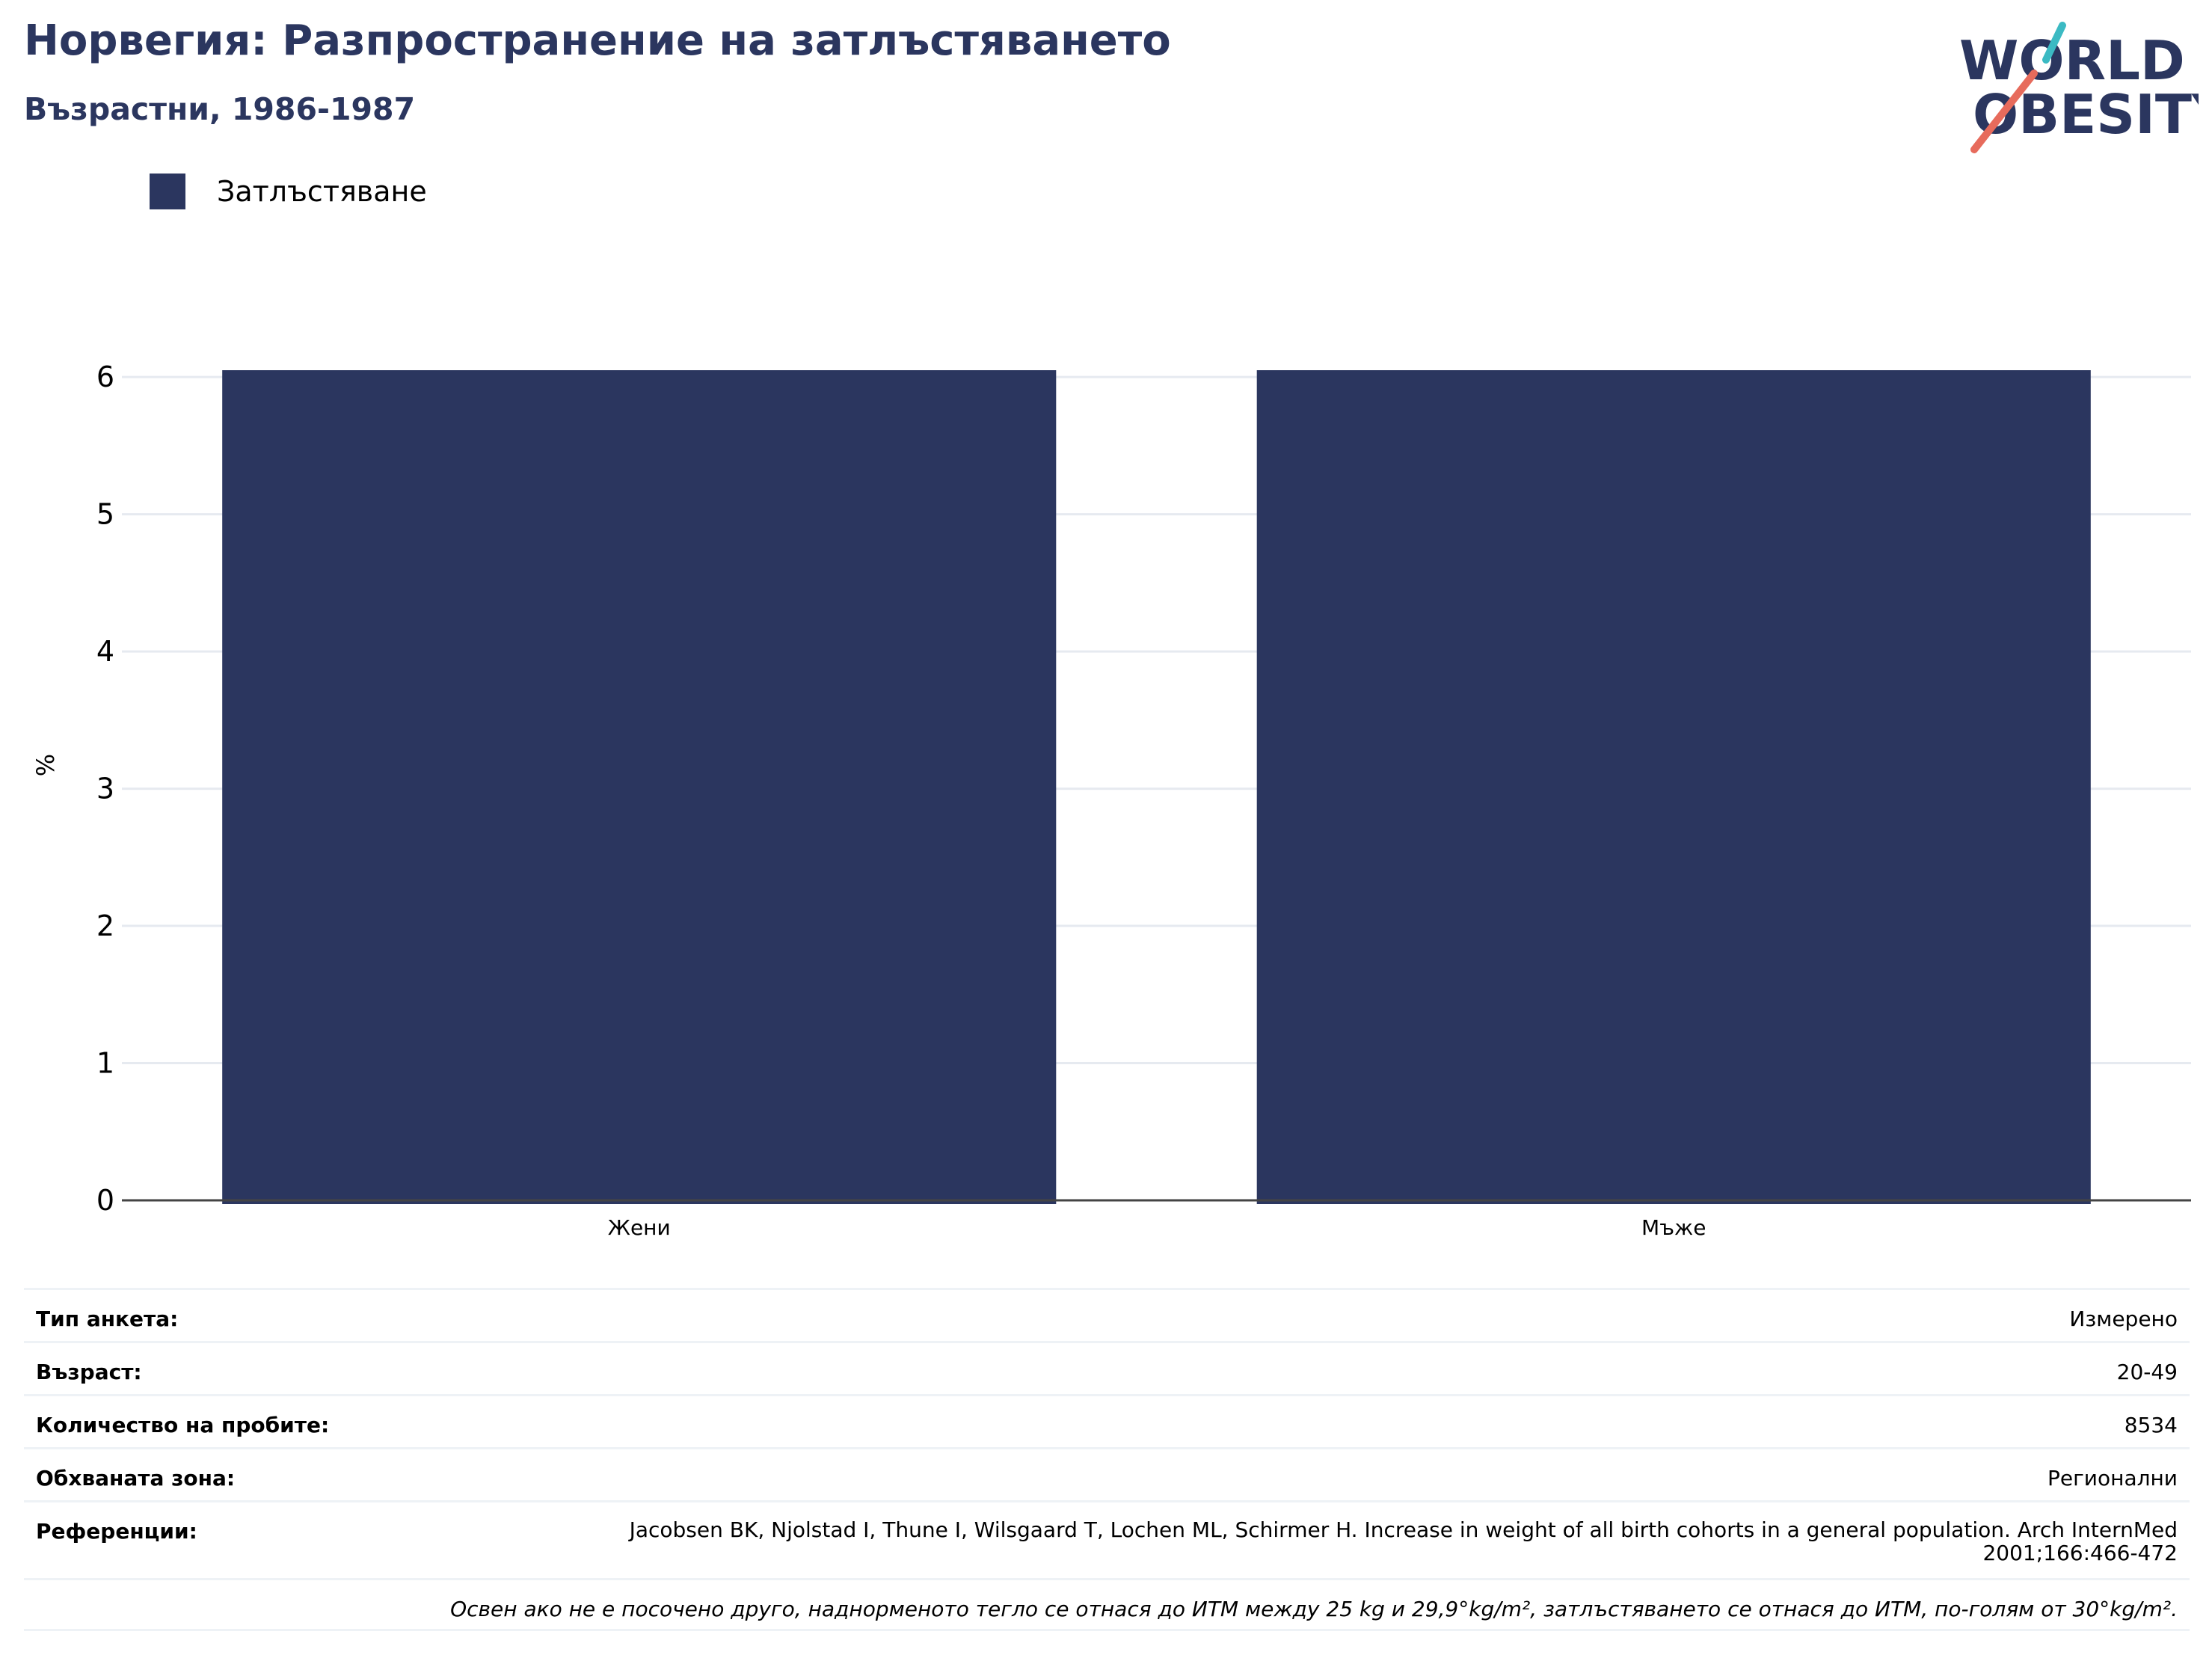 Image resolution: width=2212 pixels, height=1670 pixels. Describe the element at coordinates (1107, 1473) in the screenshot. I see `info-row-coverage-area: Обхваната зона: Регионални` at that location.